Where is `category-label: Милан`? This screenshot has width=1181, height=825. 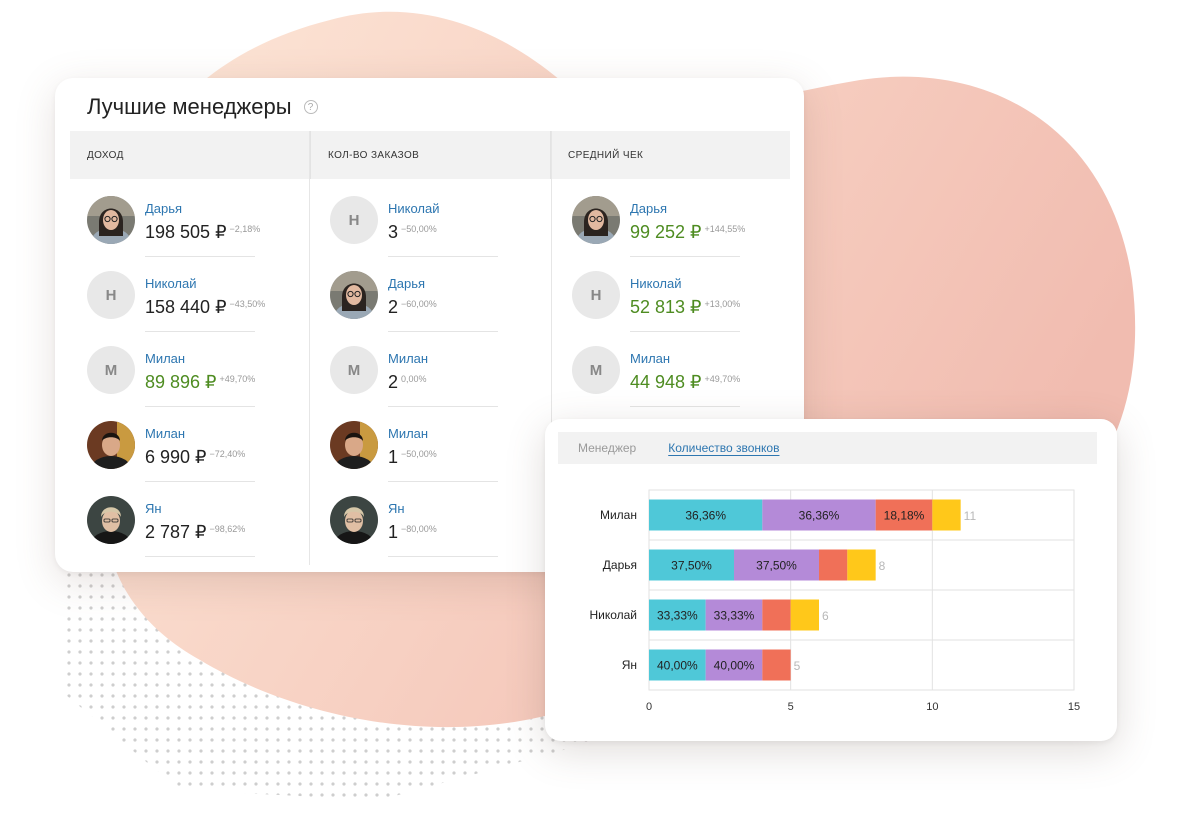 category-label: Милан is located at coordinates (618, 515).